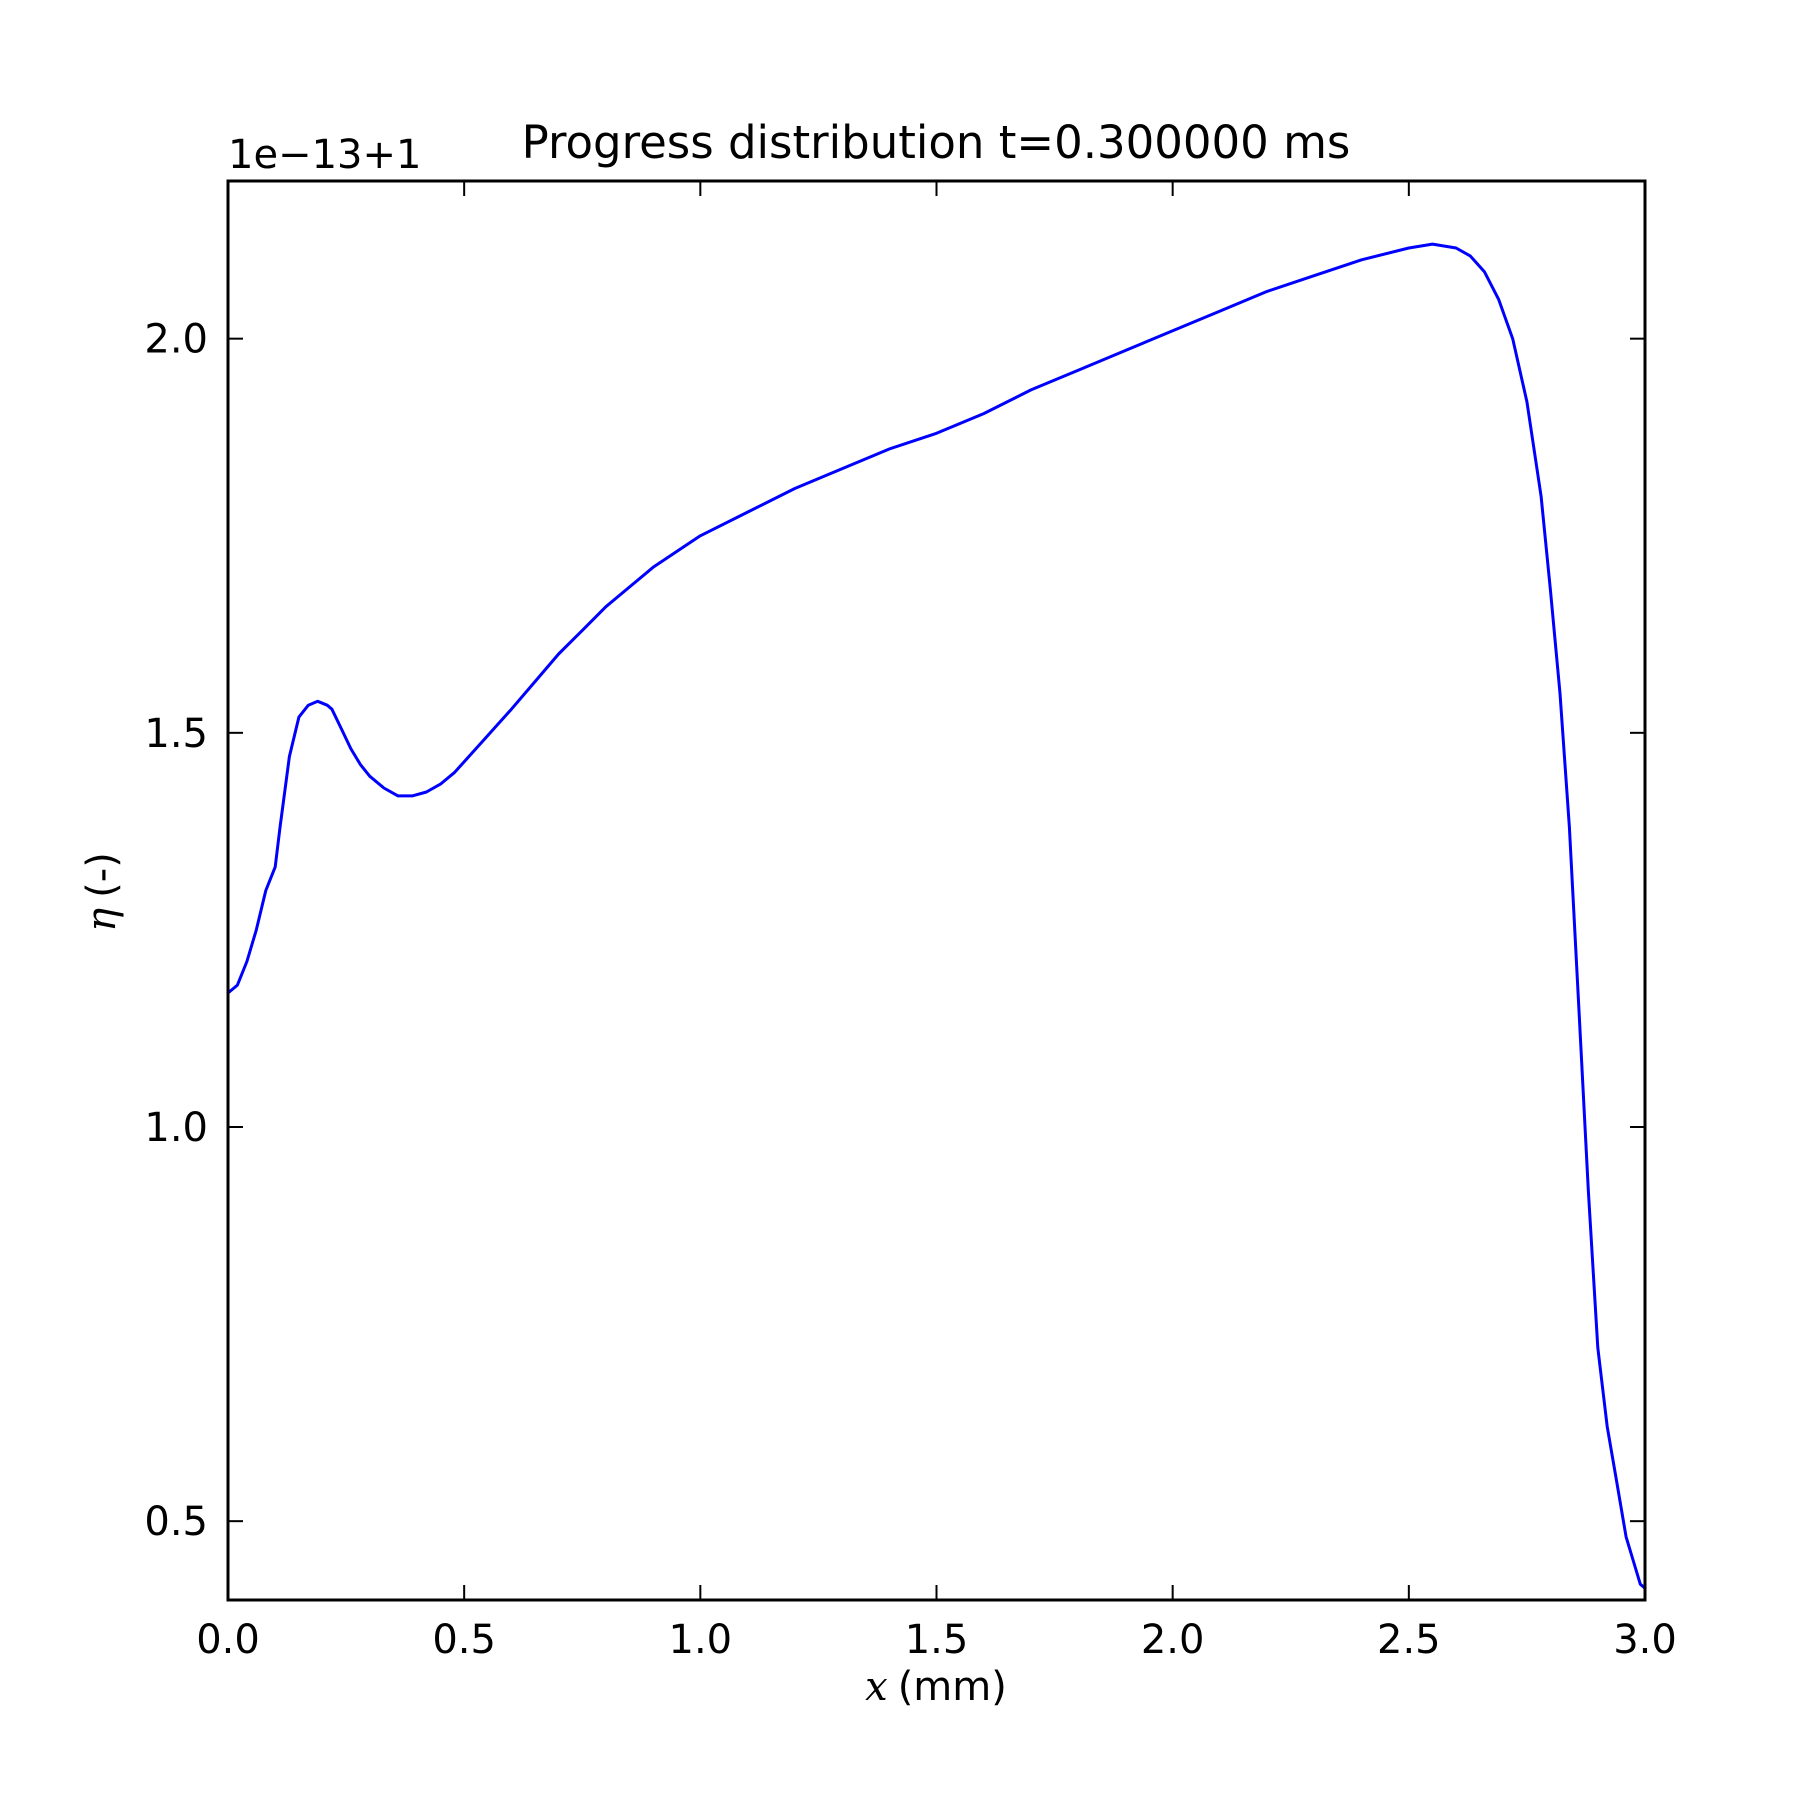 The width and height of the screenshot is (1800, 1800). Describe the element at coordinates (1173, 1640) in the screenshot. I see `x-tick-label: 2.0` at that location.